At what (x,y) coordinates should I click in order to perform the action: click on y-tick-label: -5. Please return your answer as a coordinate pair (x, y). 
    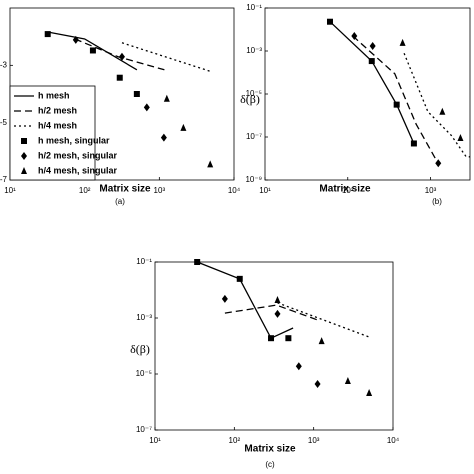
    Looking at the image, I should click on (4, 122).